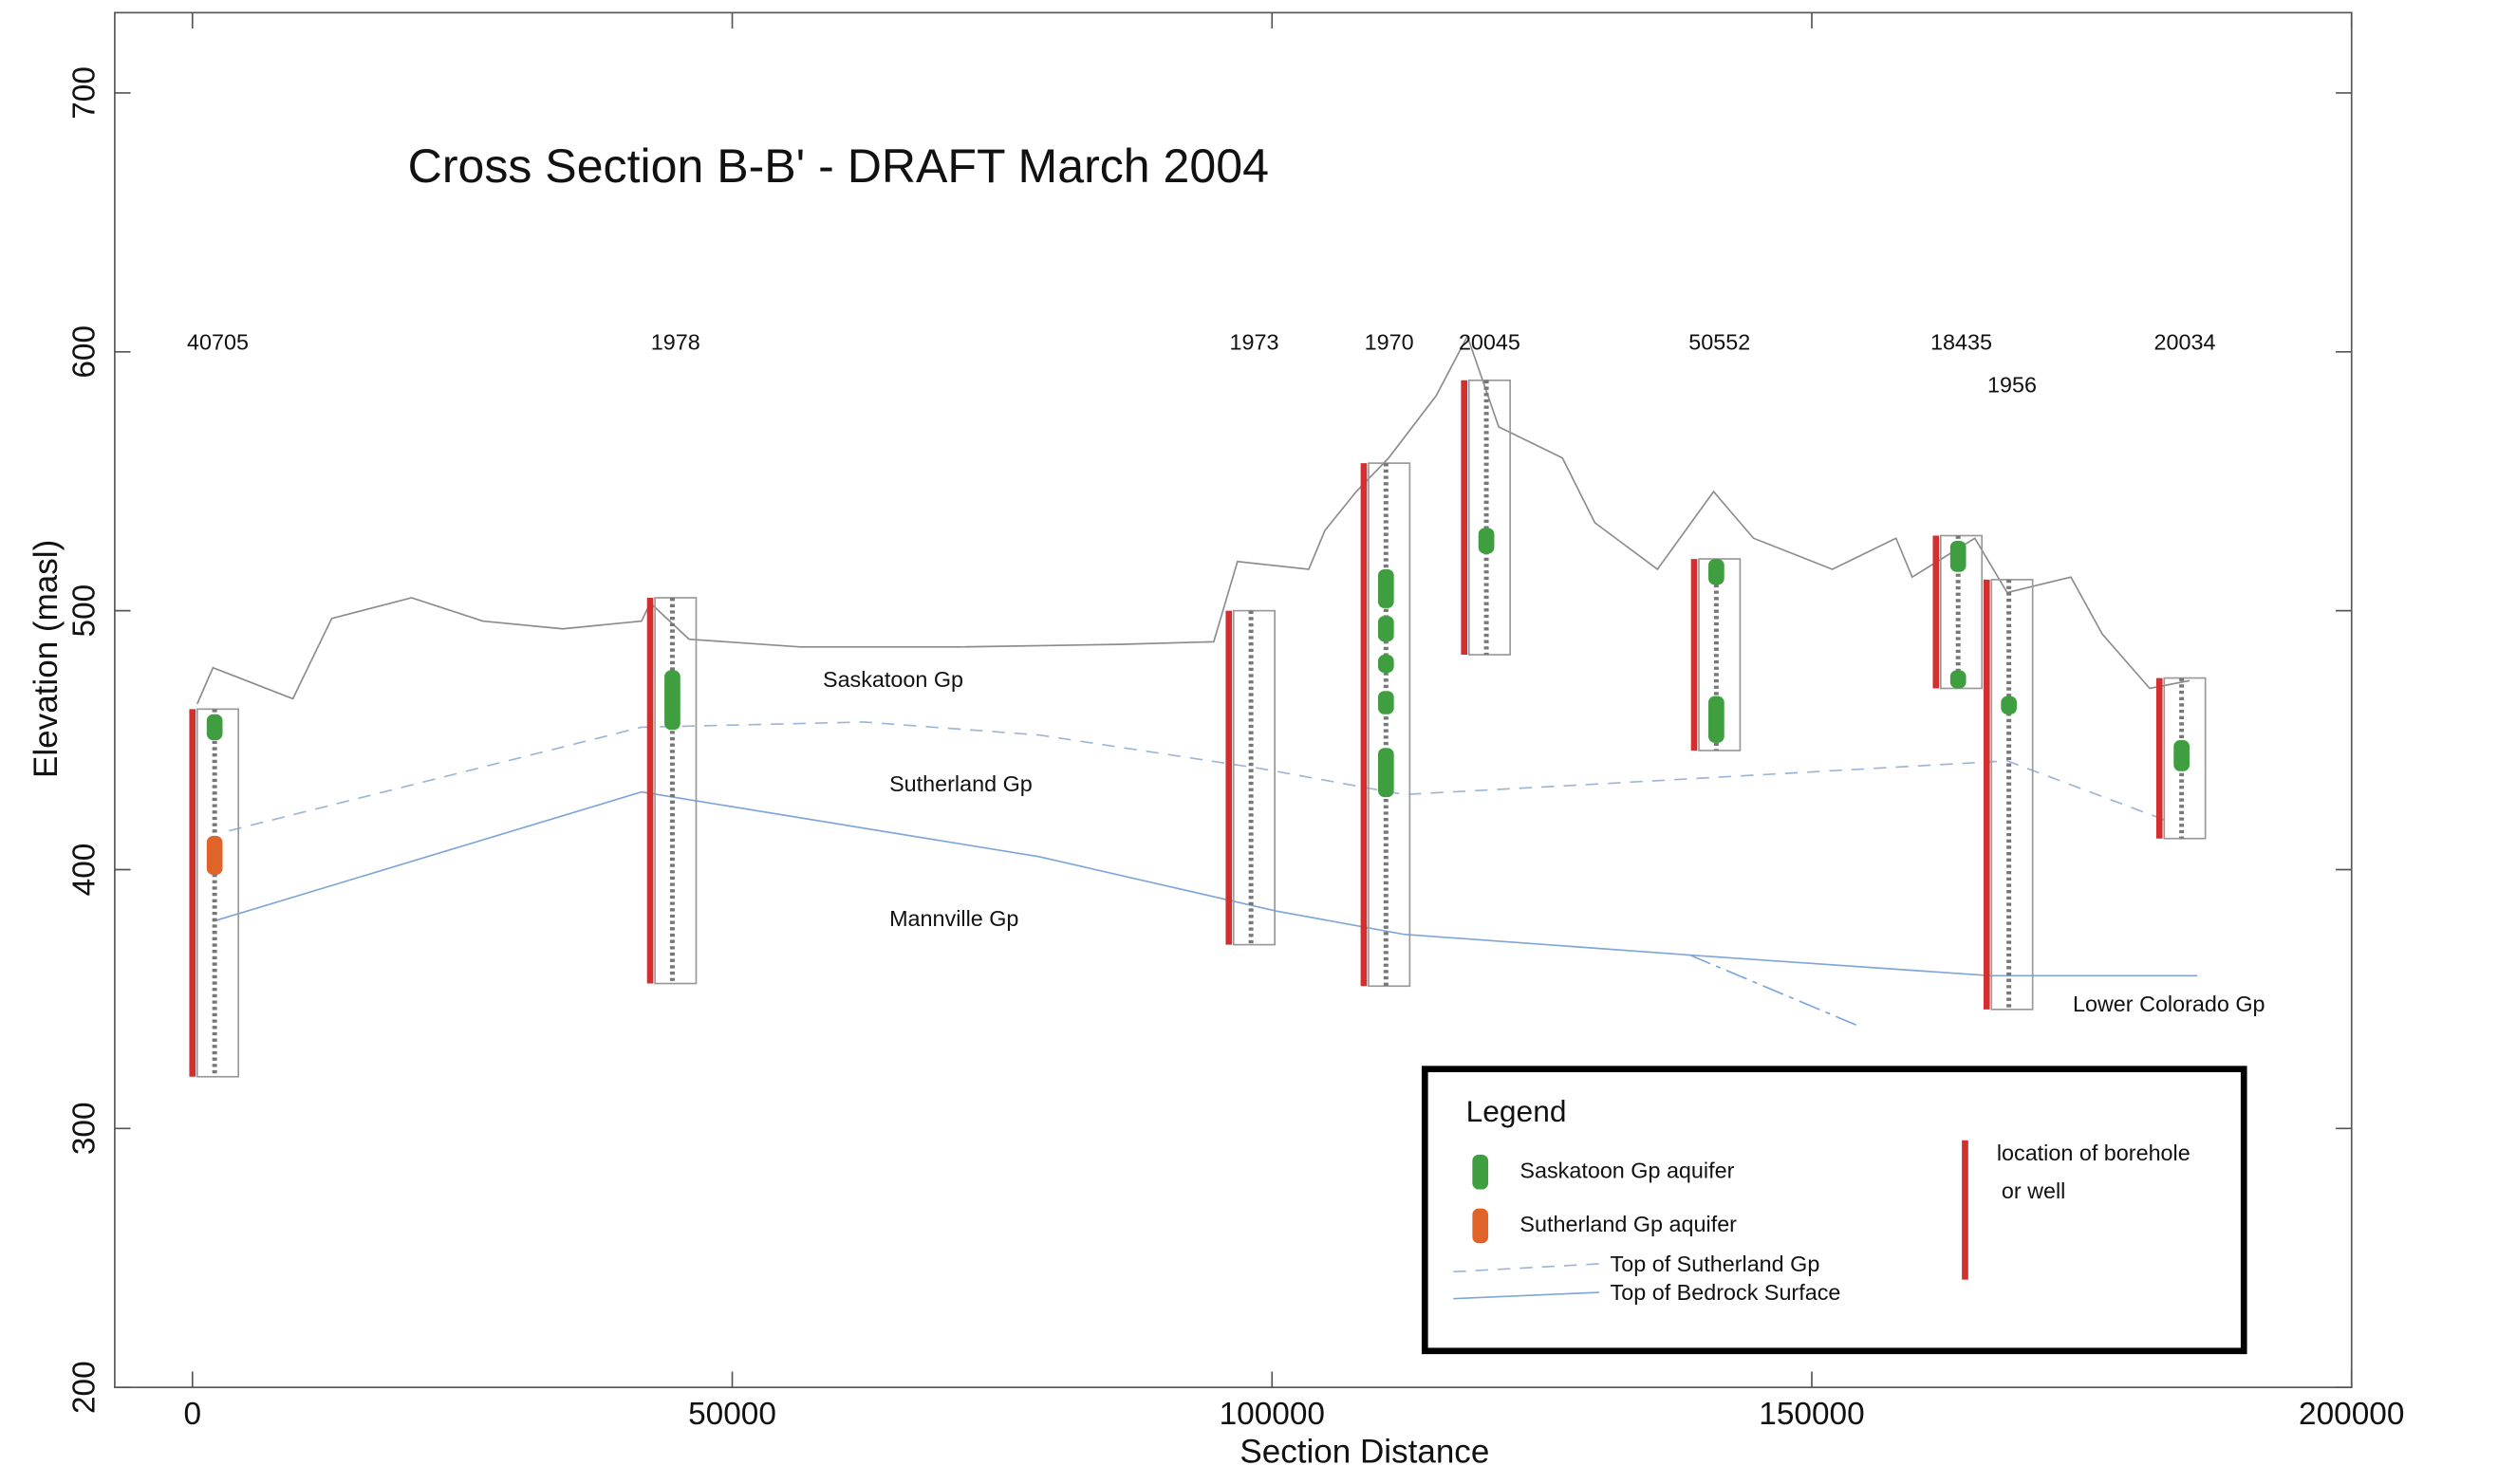 The width and height of the screenshot is (2498, 1484). What do you see at coordinates (1961, 341) in the screenshot?
I see `borehole-label: 18435` at bounding box center [1961, 341].